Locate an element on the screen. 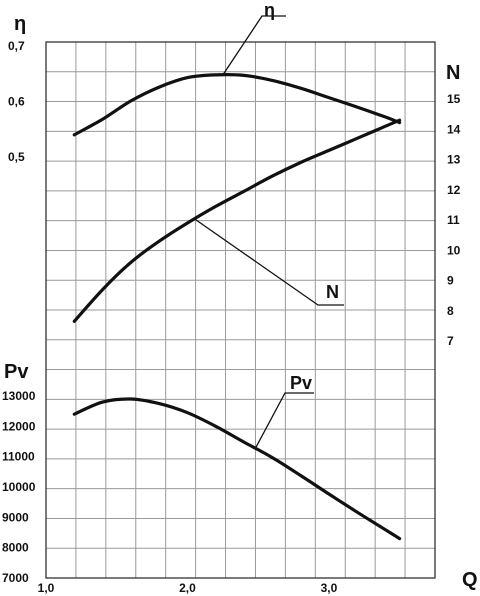 Image resolution: width=480 pixels, height=596 pixels. pv-tick-label: 7000 is located at coordinates (15, 578).